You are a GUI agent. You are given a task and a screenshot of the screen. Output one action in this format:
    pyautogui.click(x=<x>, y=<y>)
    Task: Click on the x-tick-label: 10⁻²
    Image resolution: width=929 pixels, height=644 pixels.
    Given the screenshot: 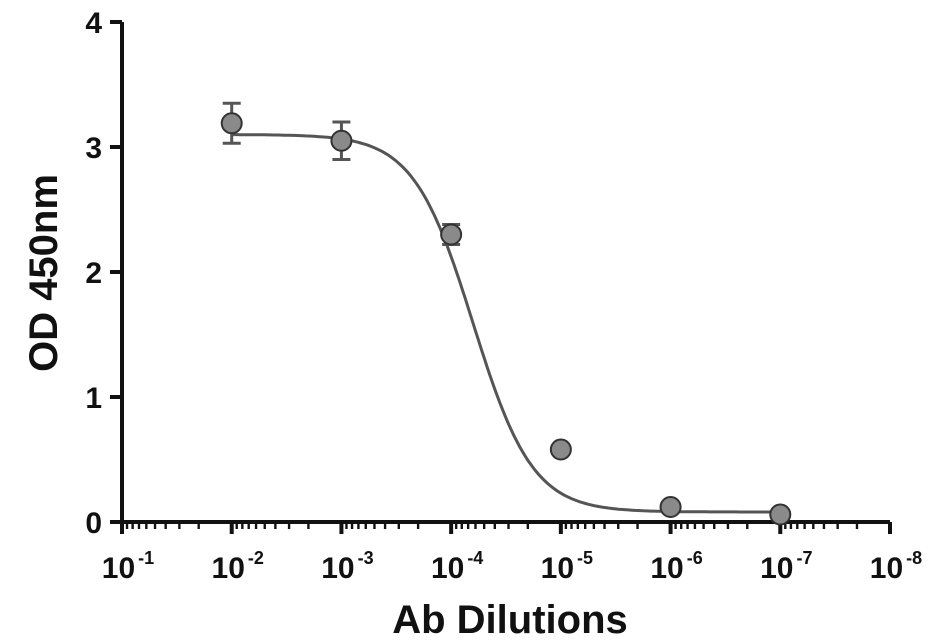 What is the action you would take?
    pyautogui.click(x=238, y=566)
    